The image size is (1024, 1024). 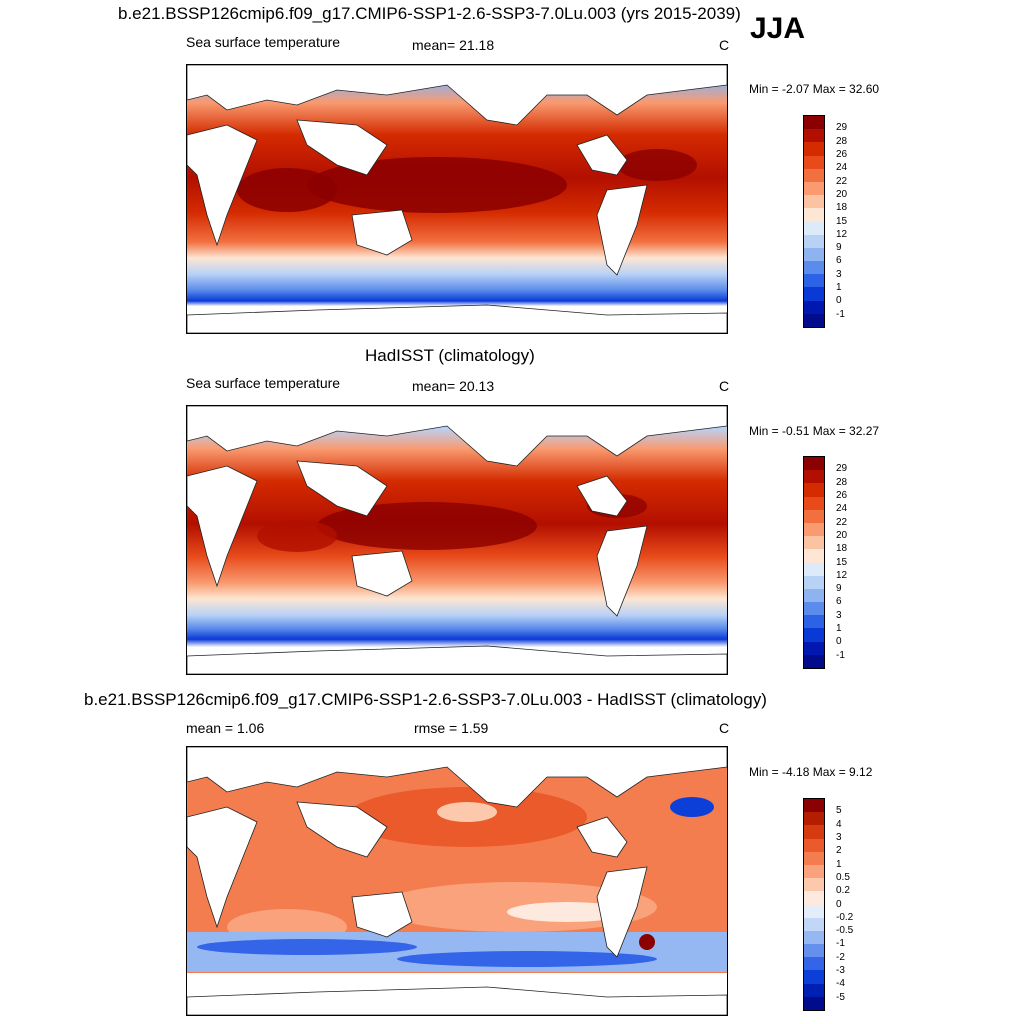 I want to click on panel3-difference-field, so click(x=457, y=881).